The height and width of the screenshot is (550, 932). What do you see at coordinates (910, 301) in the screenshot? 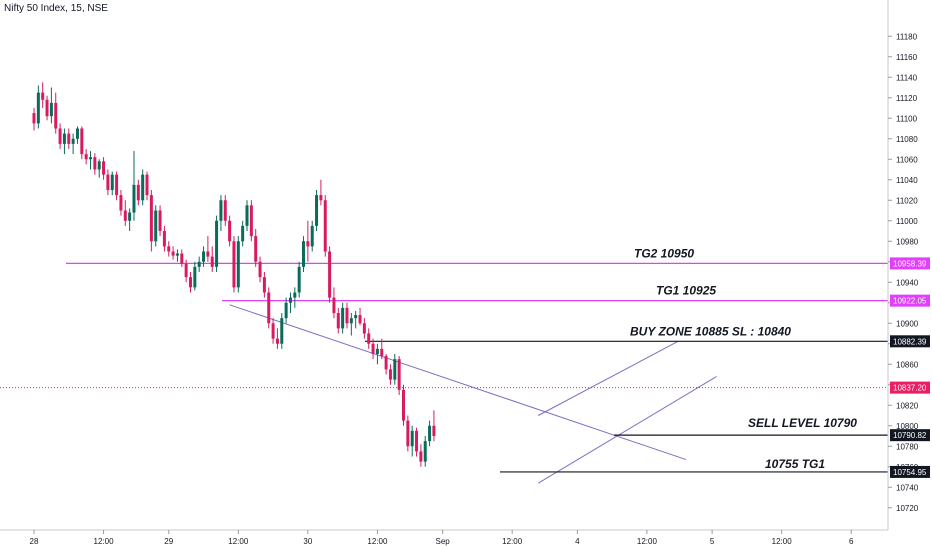
I see `price-tag-label: 10922.05` at bounding box center [910, 301].